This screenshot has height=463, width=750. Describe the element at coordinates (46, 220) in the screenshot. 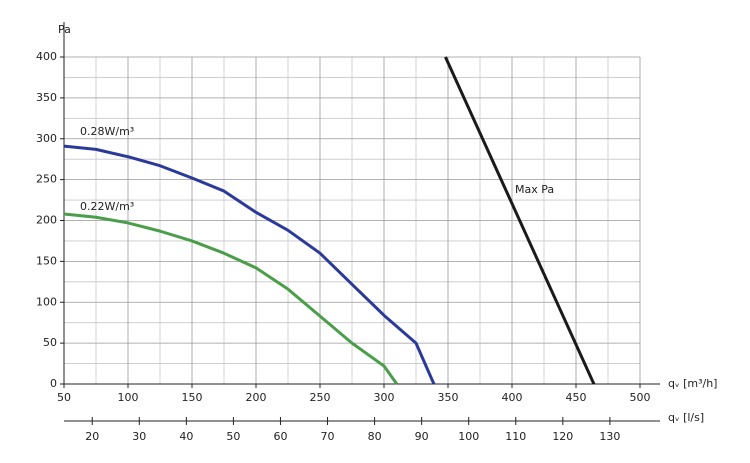

I see `y-tick-label: 200` at that location.